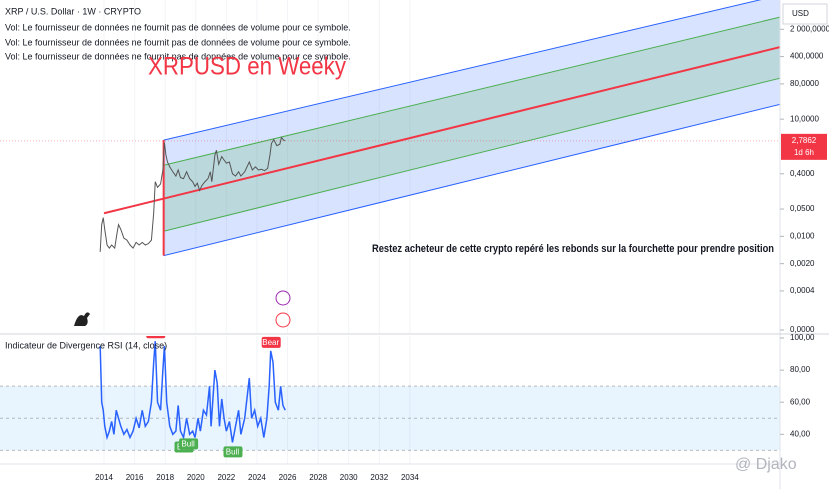 Image resolution: width=829 pixels, height=489 pixels. What do you see at coordinates (73, 11) in the screenshot?
I see `symbol-title: XRP / U.S. Dollar · 1W · CRYPTO` at bounding box center [73, 11].